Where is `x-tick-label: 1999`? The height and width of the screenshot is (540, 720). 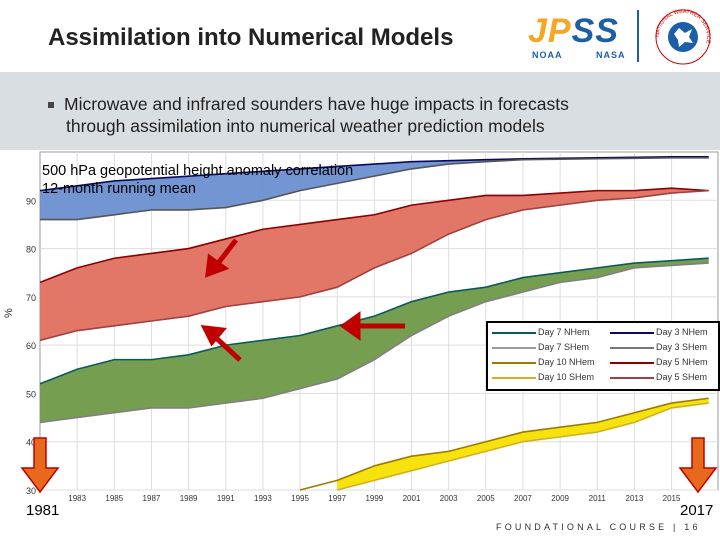
x-tick-label: 1999 is located at coordinates (374, 498).